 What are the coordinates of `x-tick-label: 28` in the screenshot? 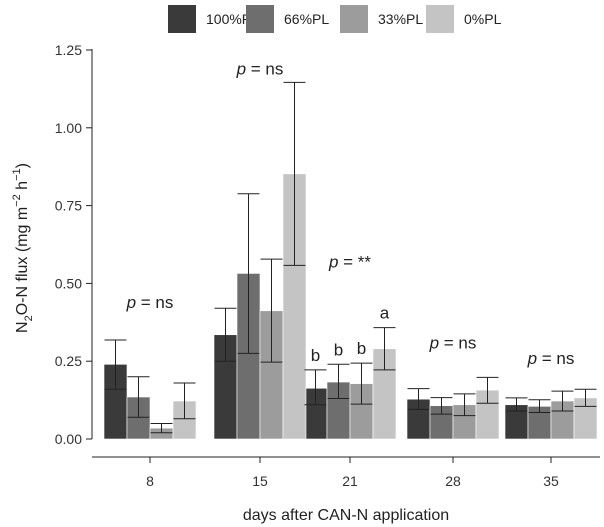 It's located at (453, 481).